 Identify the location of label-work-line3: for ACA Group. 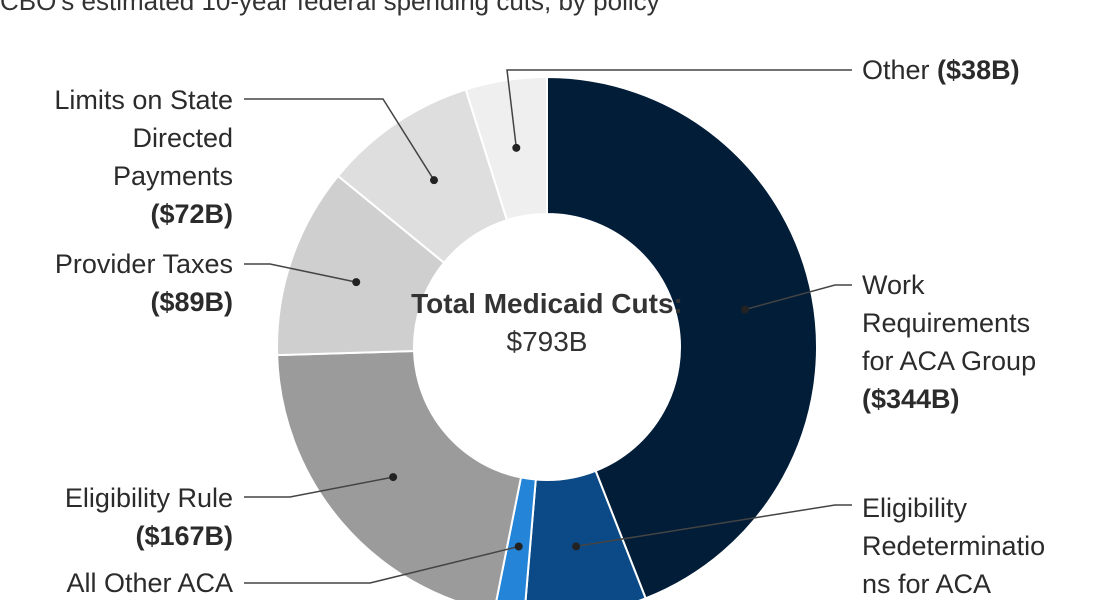
(949, 361).